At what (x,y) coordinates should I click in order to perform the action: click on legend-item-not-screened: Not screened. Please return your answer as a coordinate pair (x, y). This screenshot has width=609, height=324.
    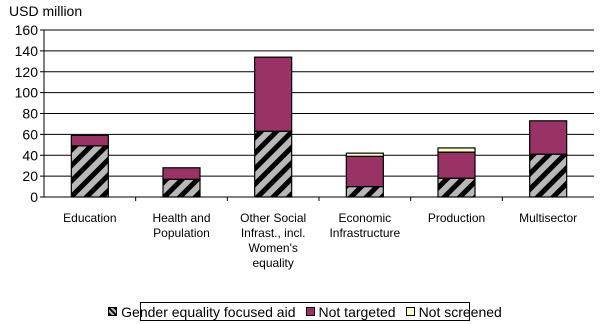
    Looking at the image, I should click on (453, 311).